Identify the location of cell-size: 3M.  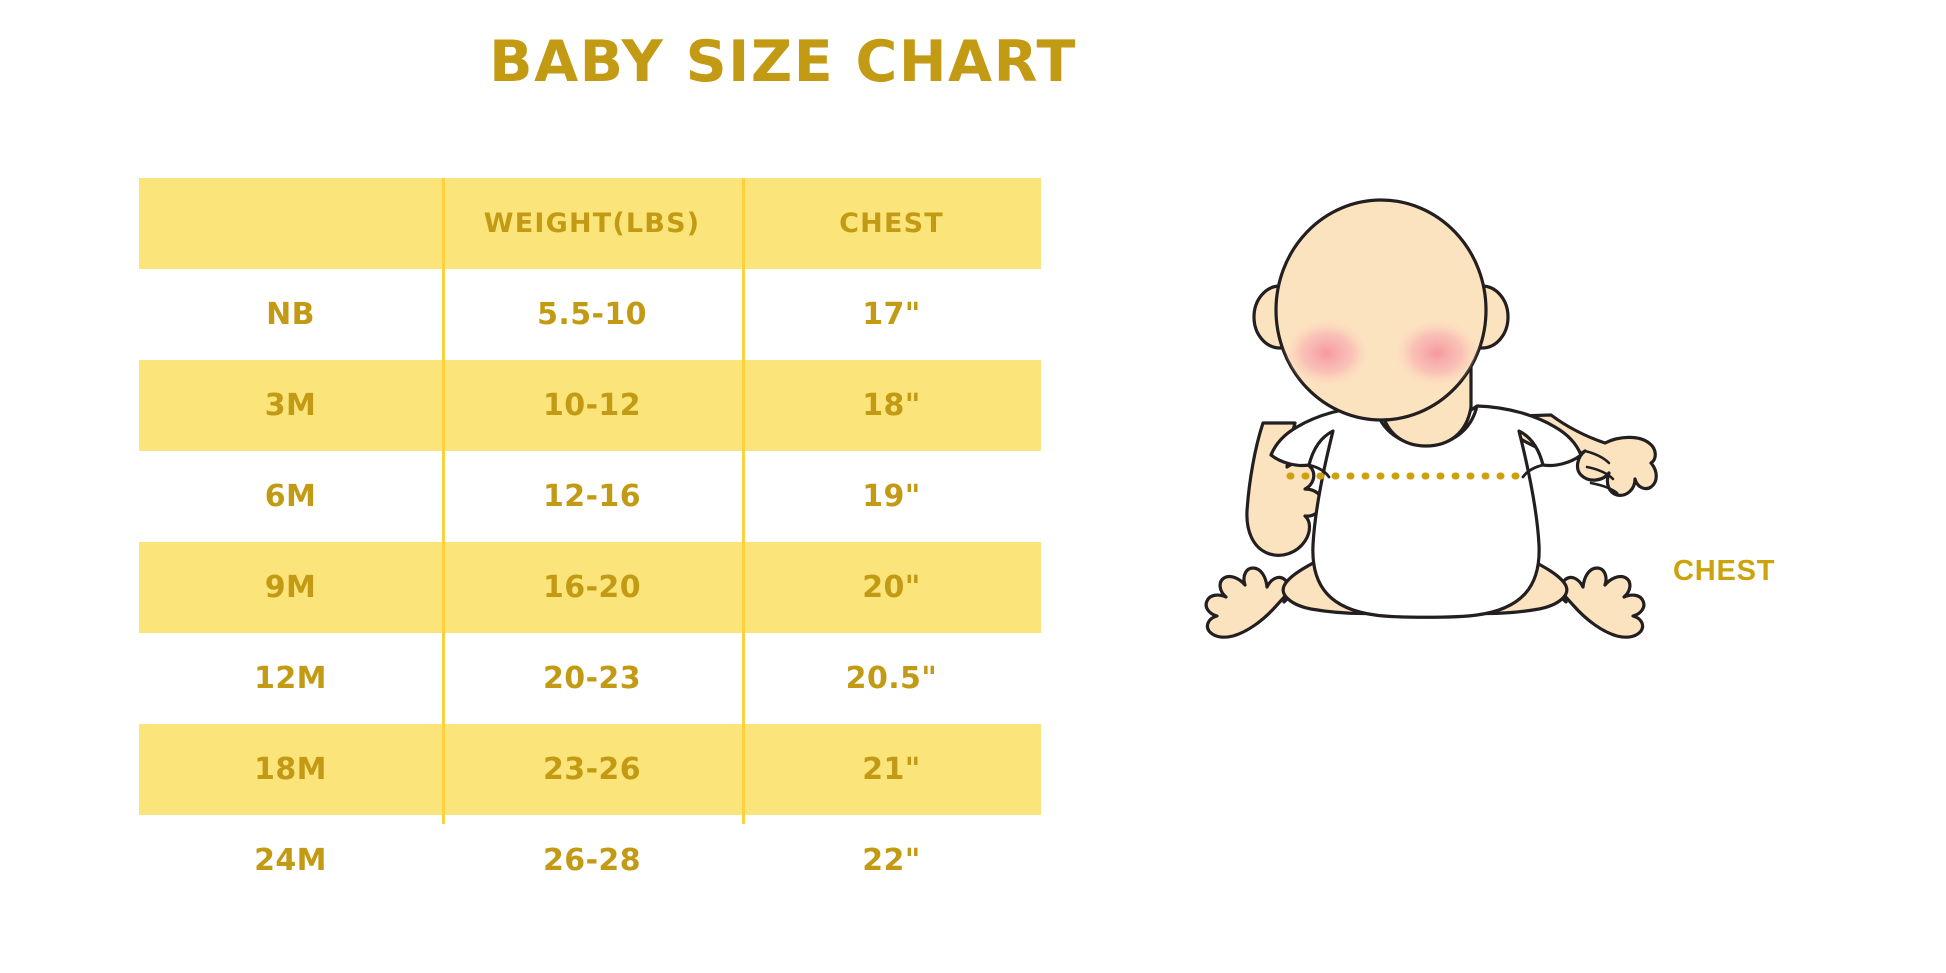
(290, 405).